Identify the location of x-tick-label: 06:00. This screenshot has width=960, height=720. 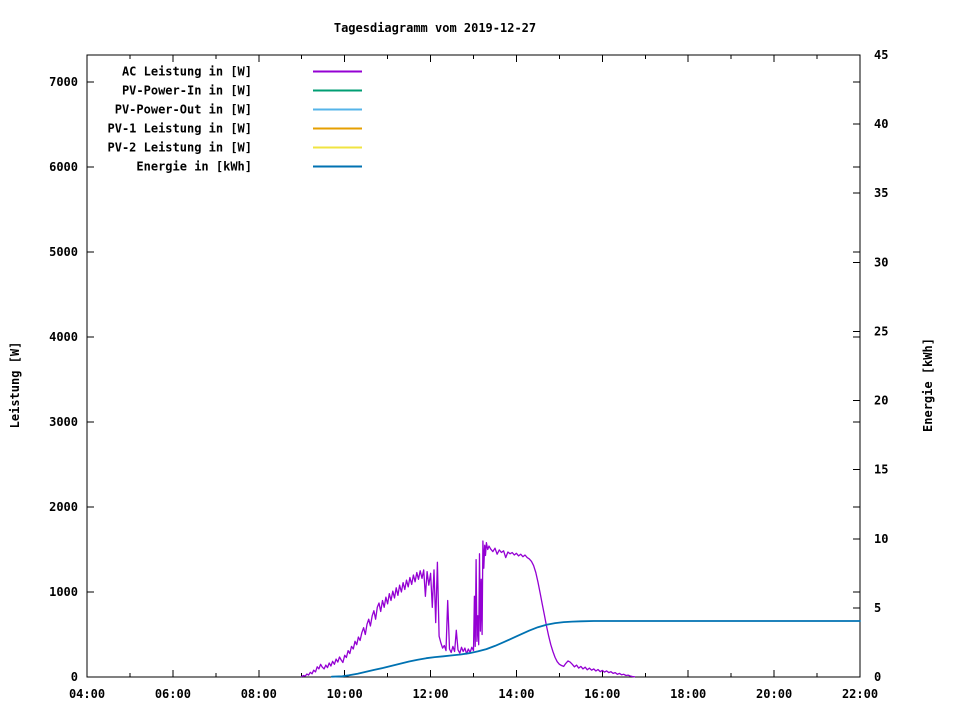
(173, 694).